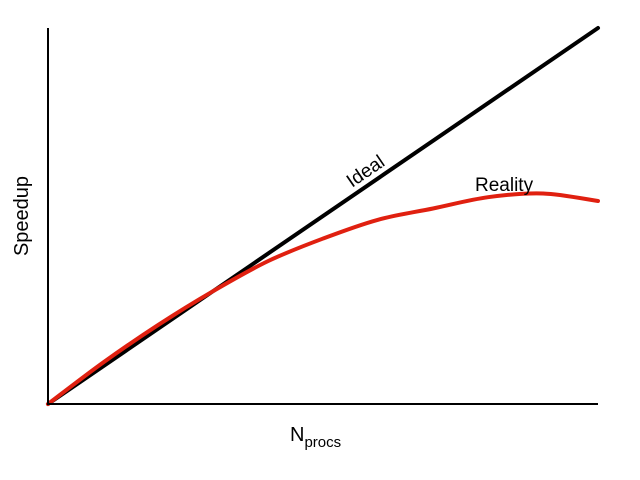 The image size is (640, 480). Describe the element at coordinates (22, 216) in the screenshot. I see `ylabel: Speedup` at that location.